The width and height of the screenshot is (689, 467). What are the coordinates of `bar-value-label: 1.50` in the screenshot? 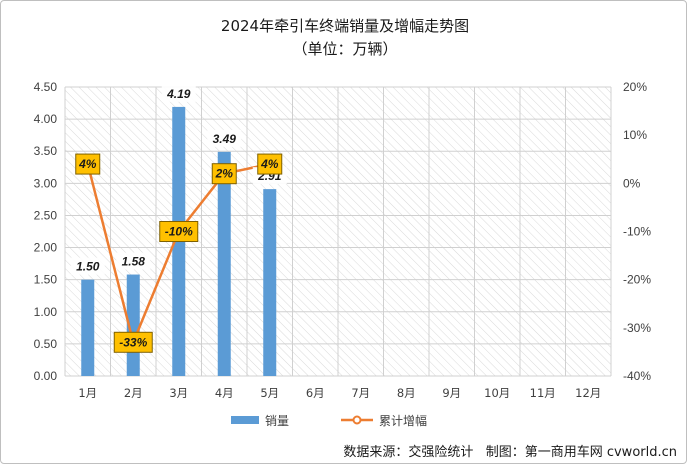 It's located at (88, 267).